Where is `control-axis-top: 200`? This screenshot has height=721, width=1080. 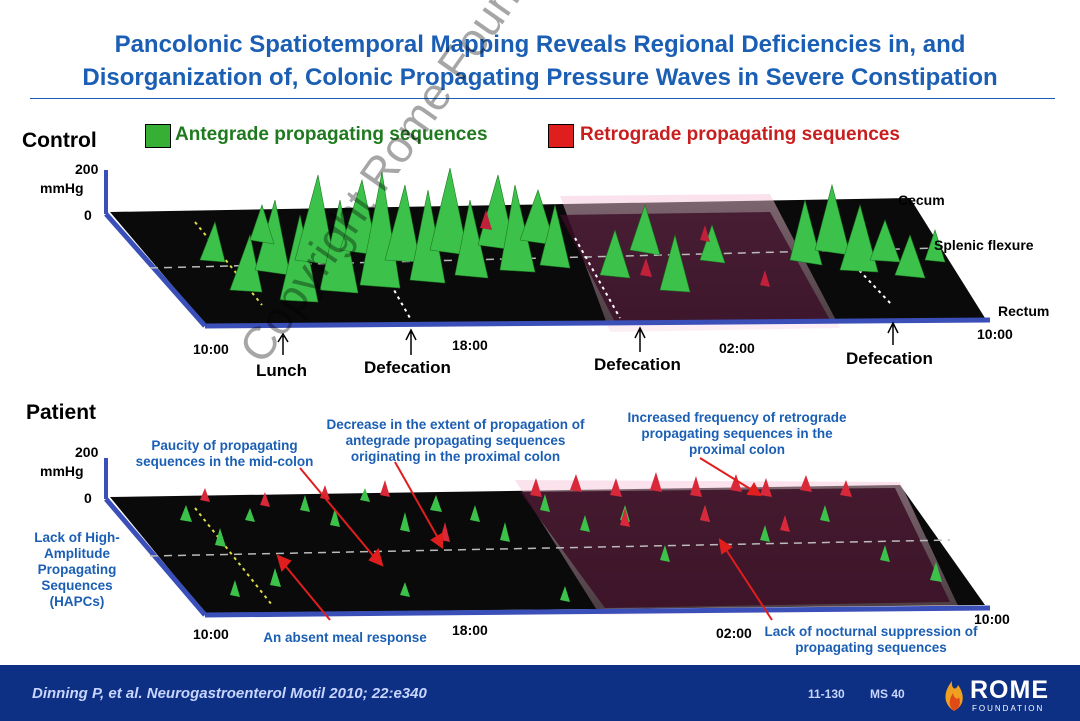 control-axis-top: 200 is located at coordinates (87, 169).